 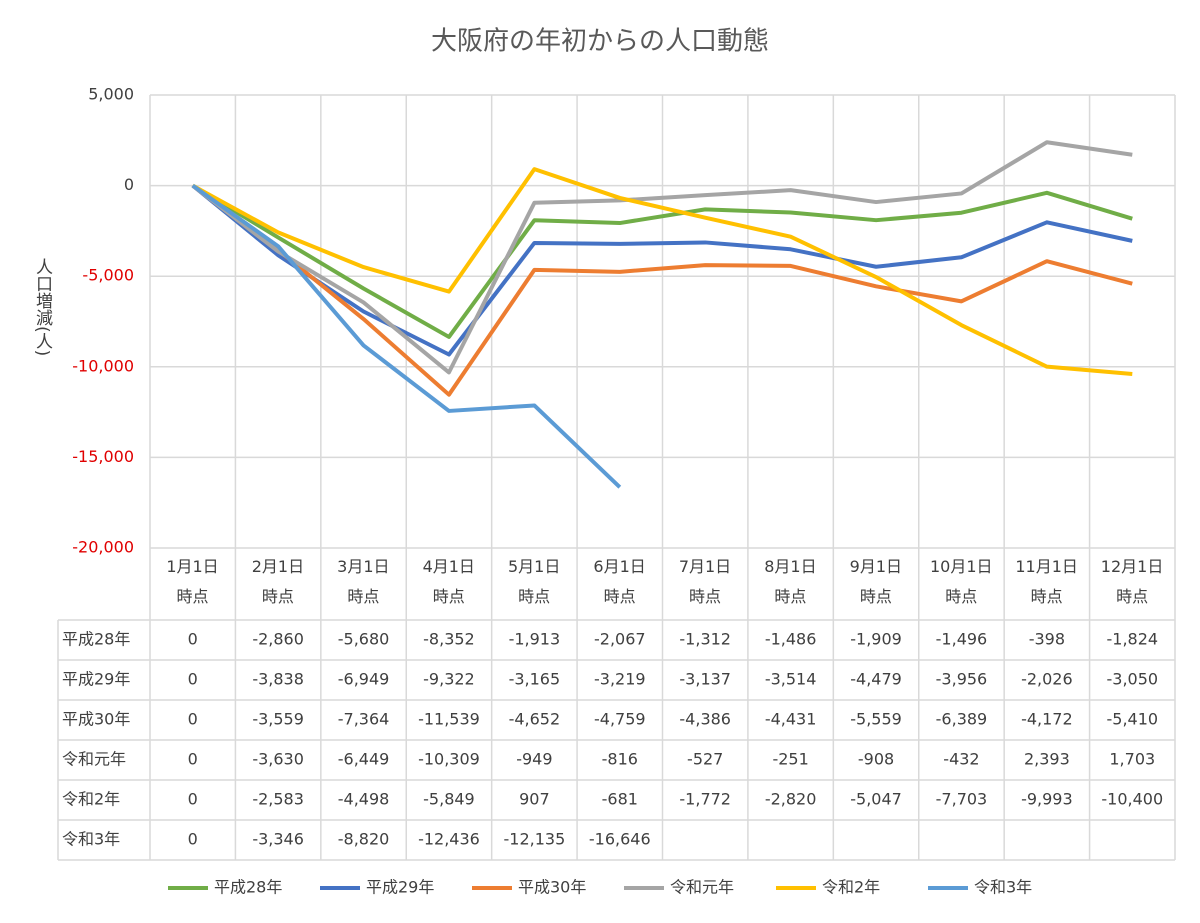 I want to click on table-cell: -251, so click(x=790, y=759).